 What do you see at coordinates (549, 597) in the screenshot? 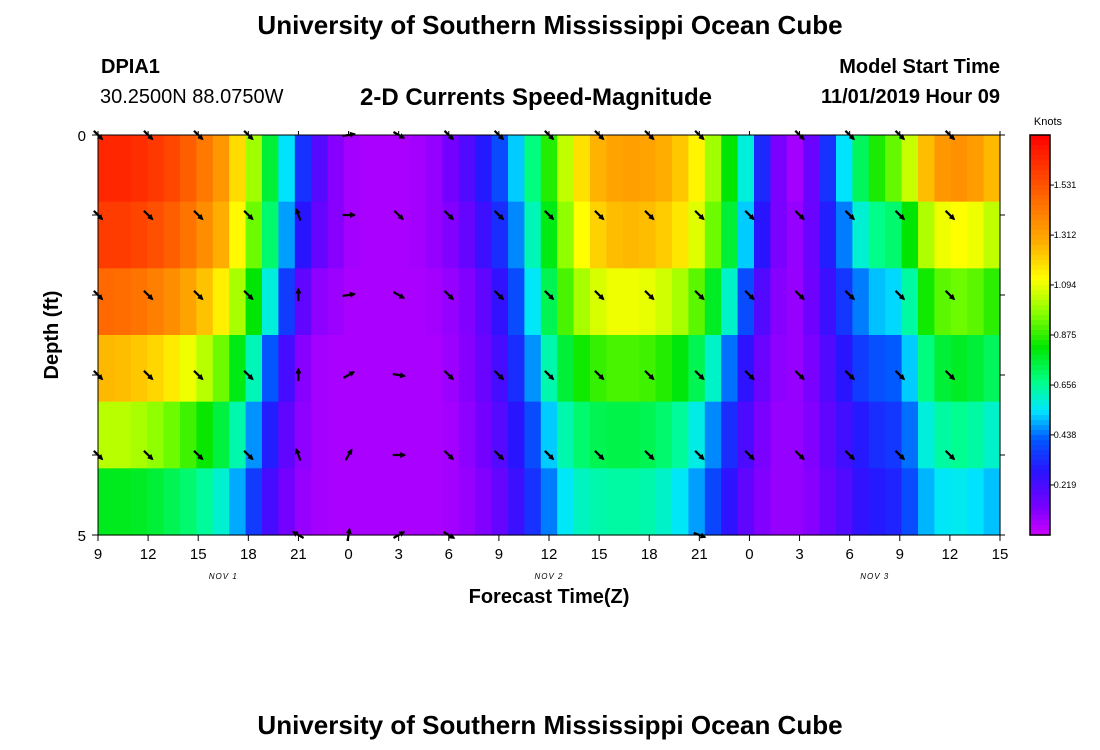
I see `x-axis-label: Forecast Time(Z)` at bounding box center [549, 597].